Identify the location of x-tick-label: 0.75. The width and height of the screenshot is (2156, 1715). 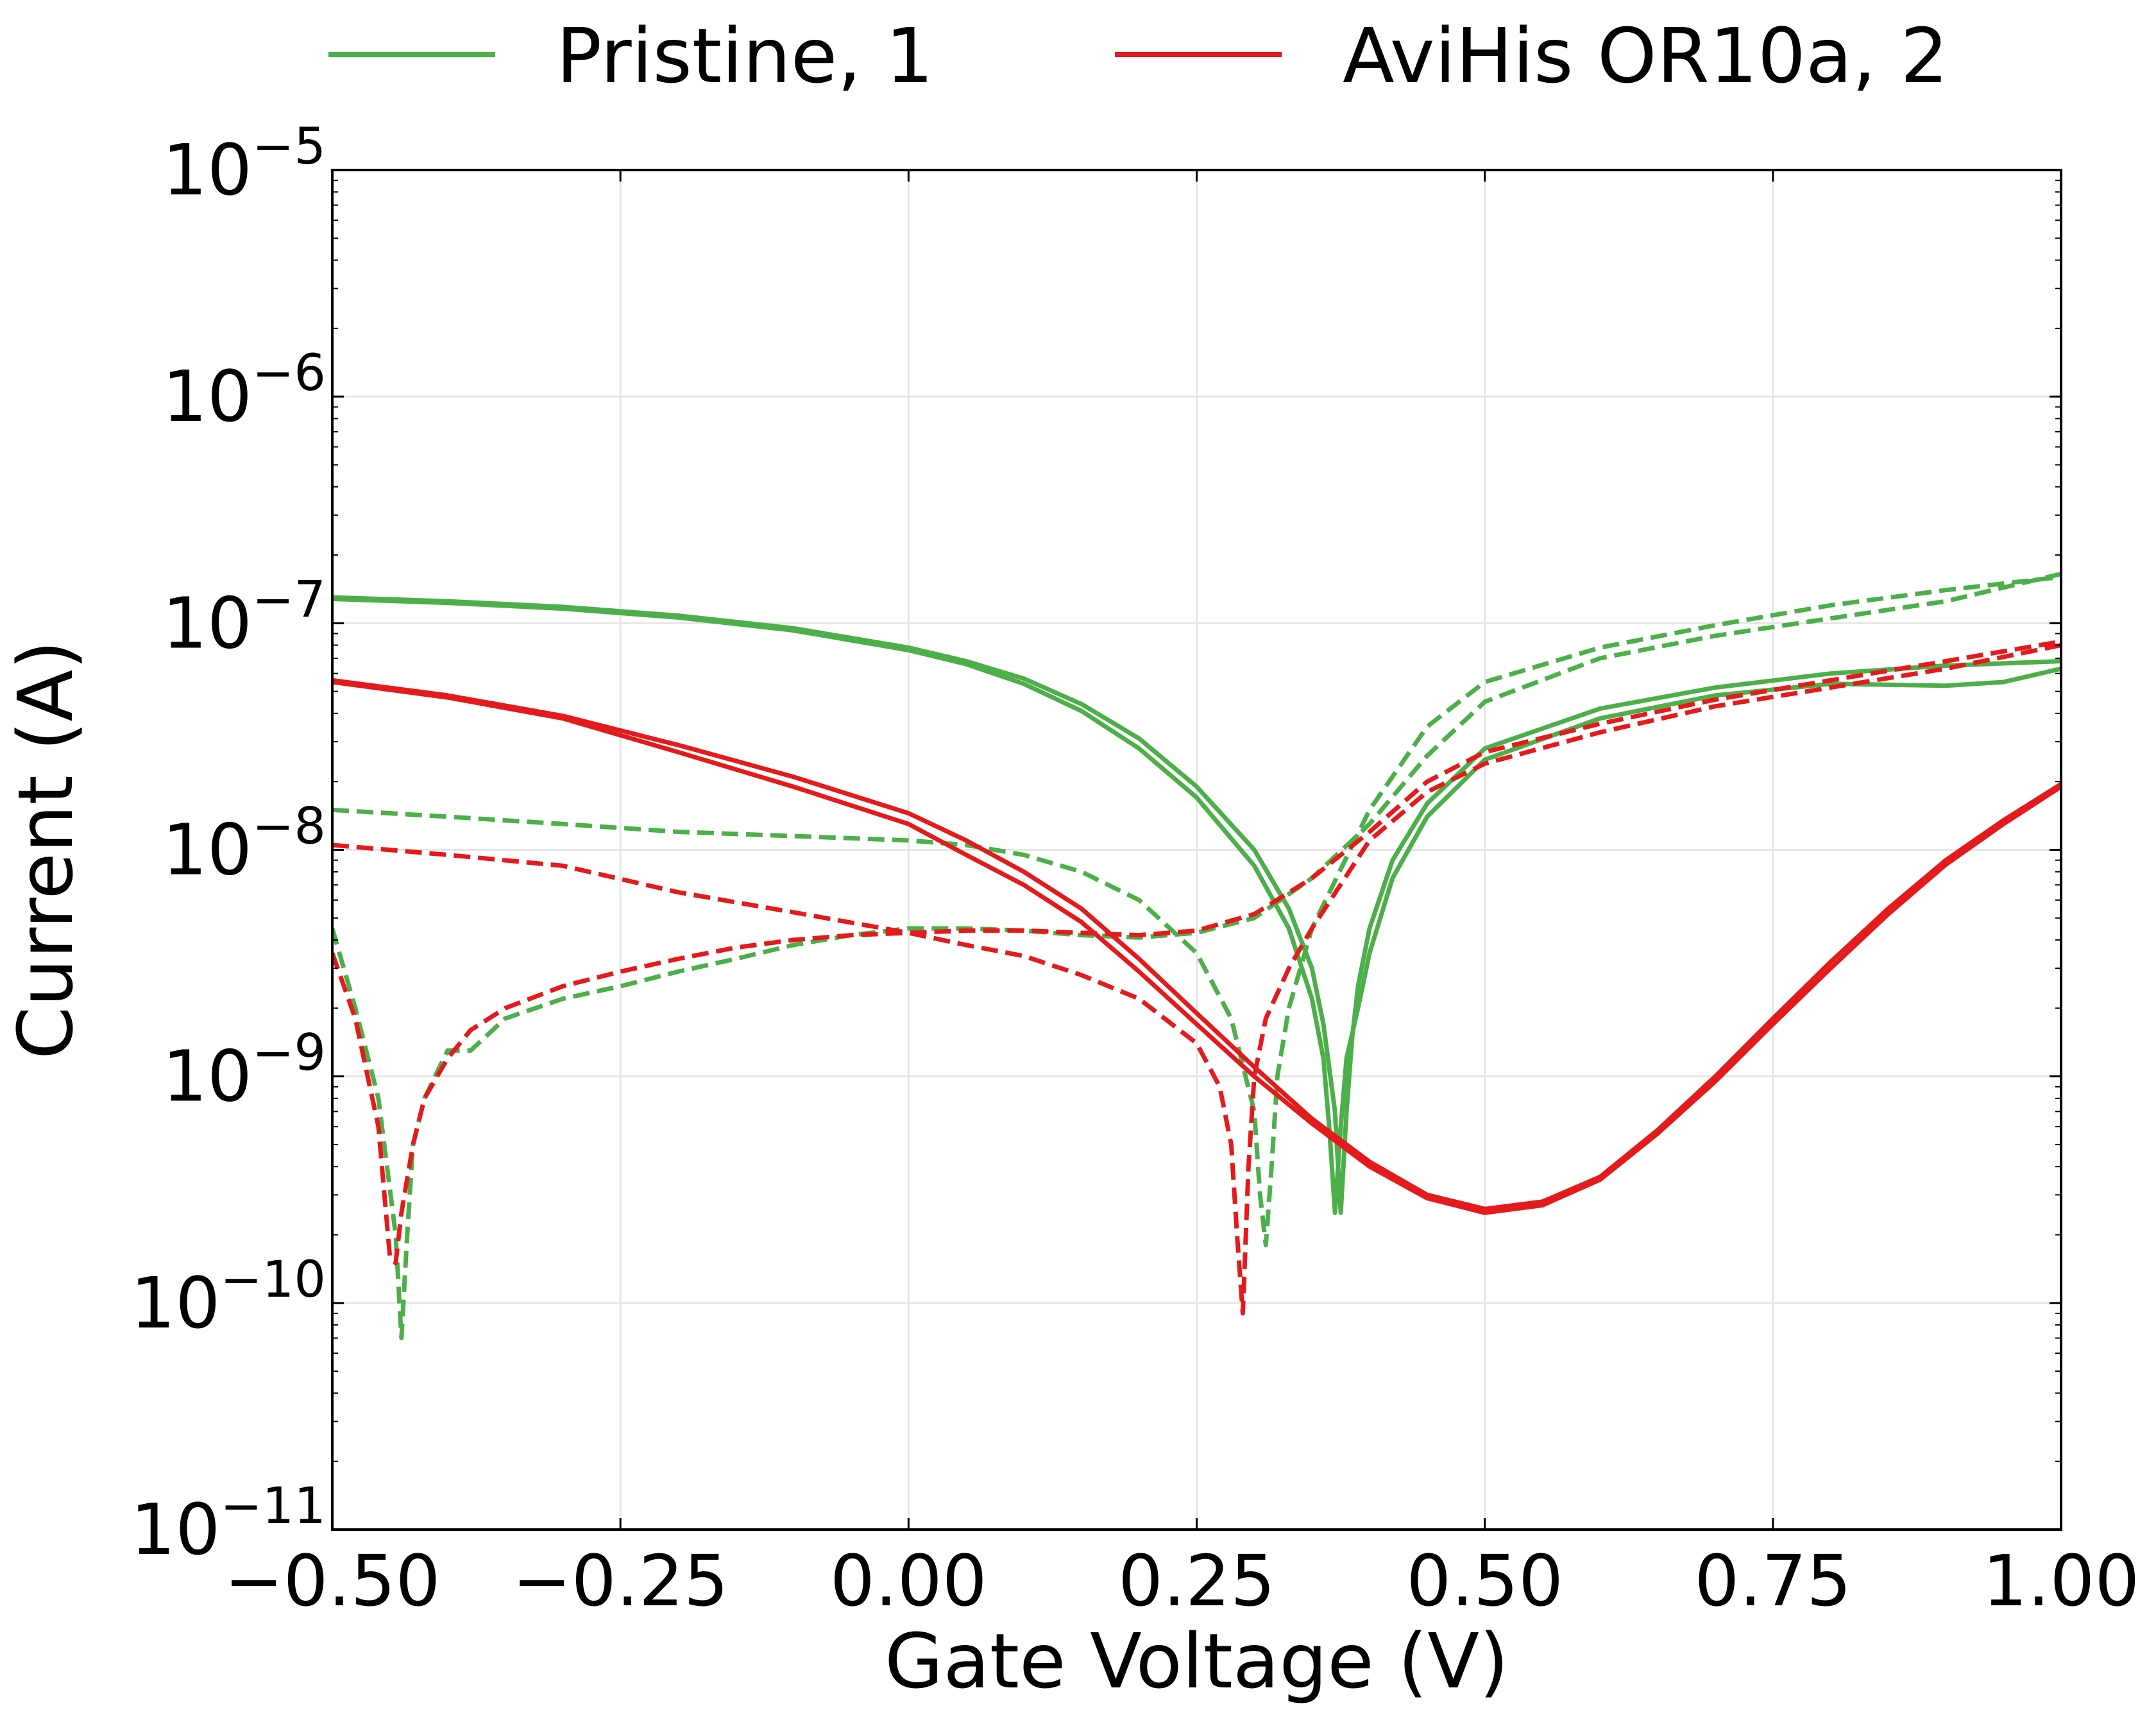
(1773, 1581).